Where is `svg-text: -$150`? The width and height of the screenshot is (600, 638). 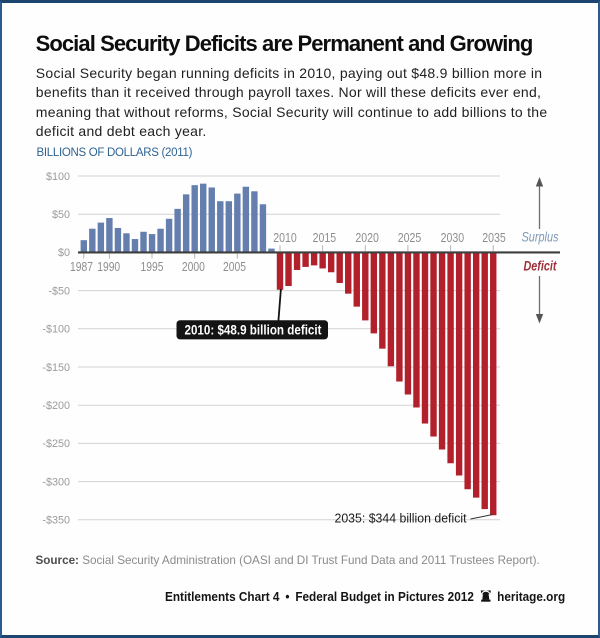 svg-text: -$150 is located at coordinates (56, 368).